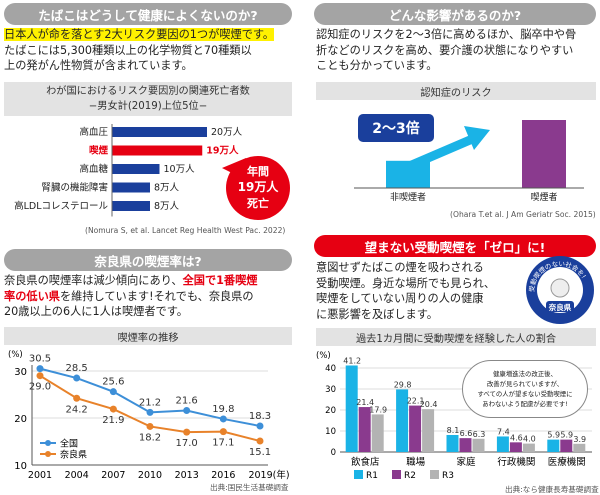 The width and height of the screenshot is (600, 495). I want to click on data-label: 41.2, so click(352, 360).